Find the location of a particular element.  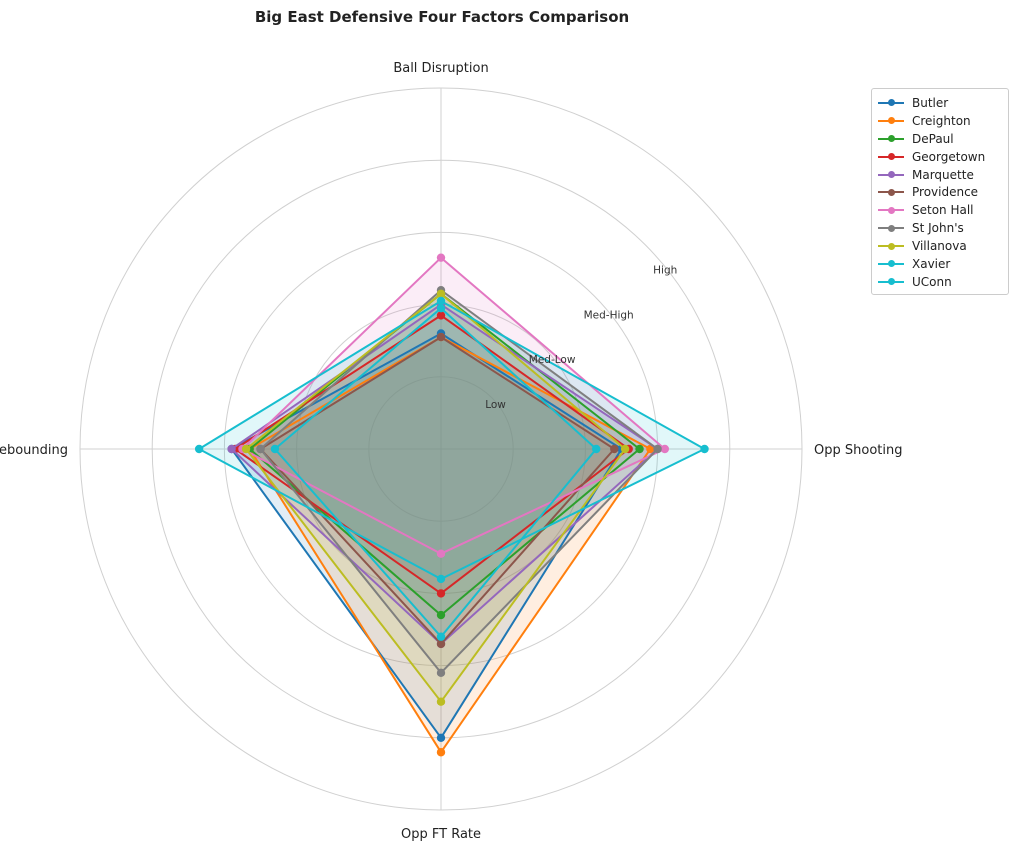

axis-label: Opp FT Rate is located at coordinates (441, 834).